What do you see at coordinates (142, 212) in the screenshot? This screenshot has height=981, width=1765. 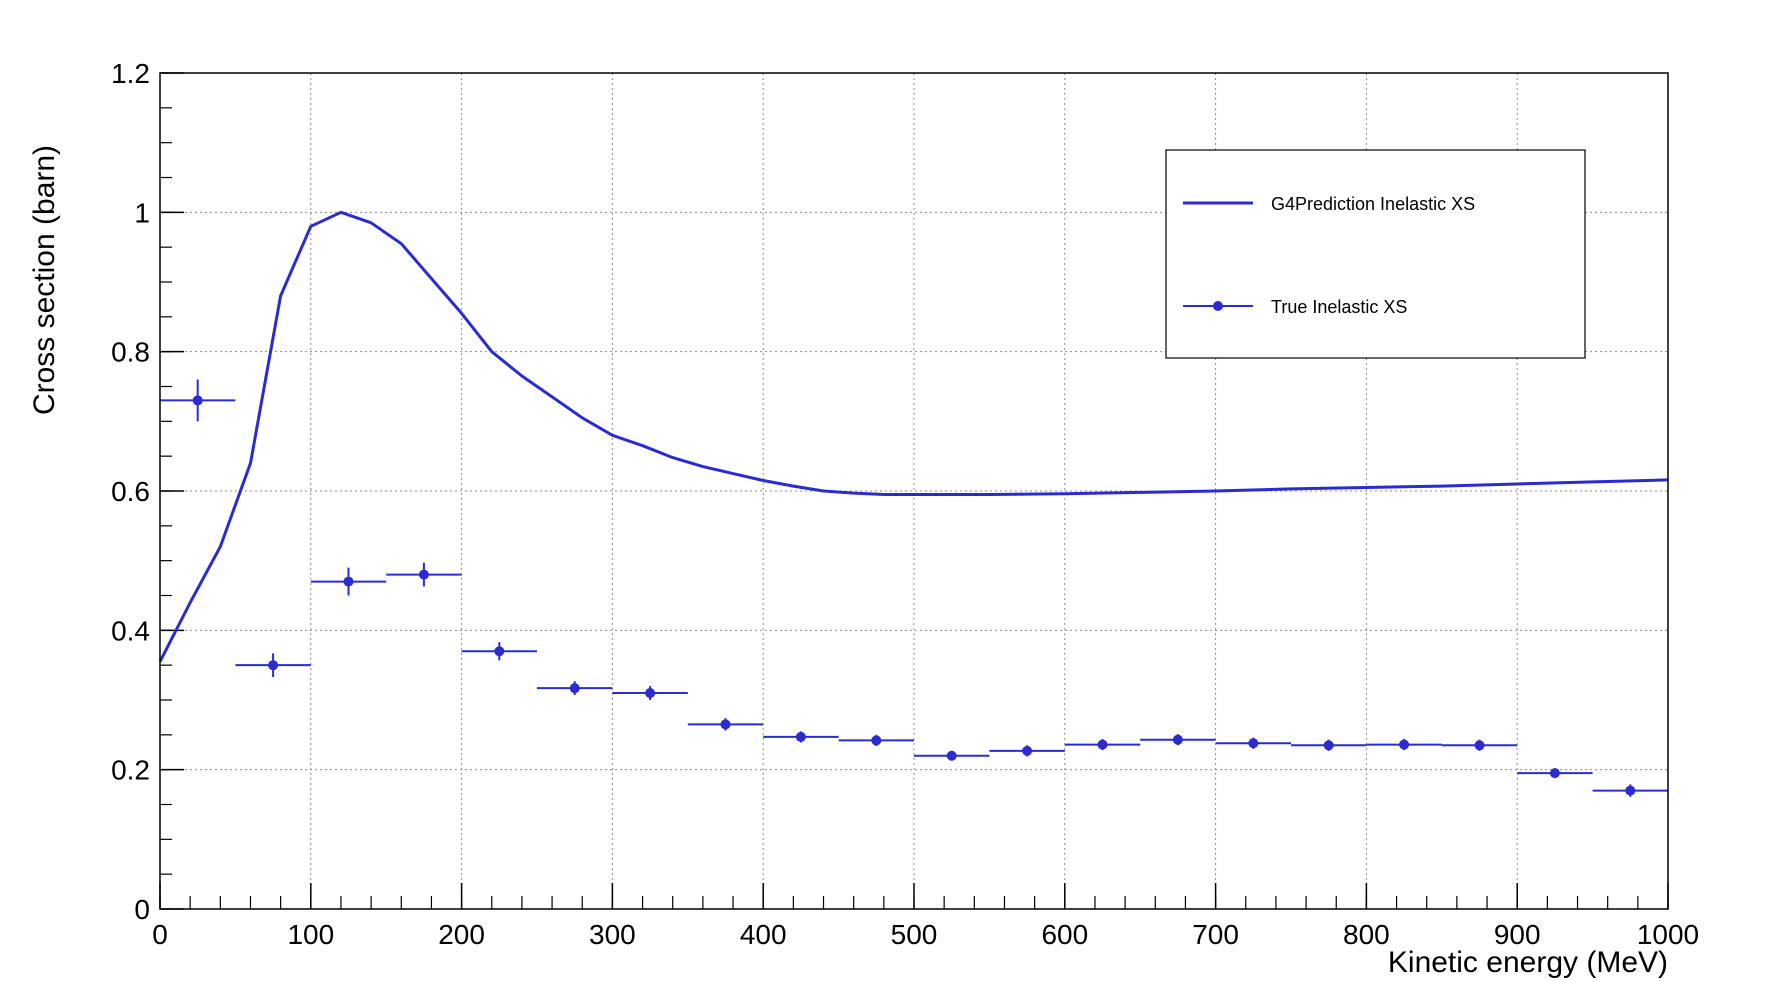 I see `y-tick-label: 1` at bounding box center [142, 212].